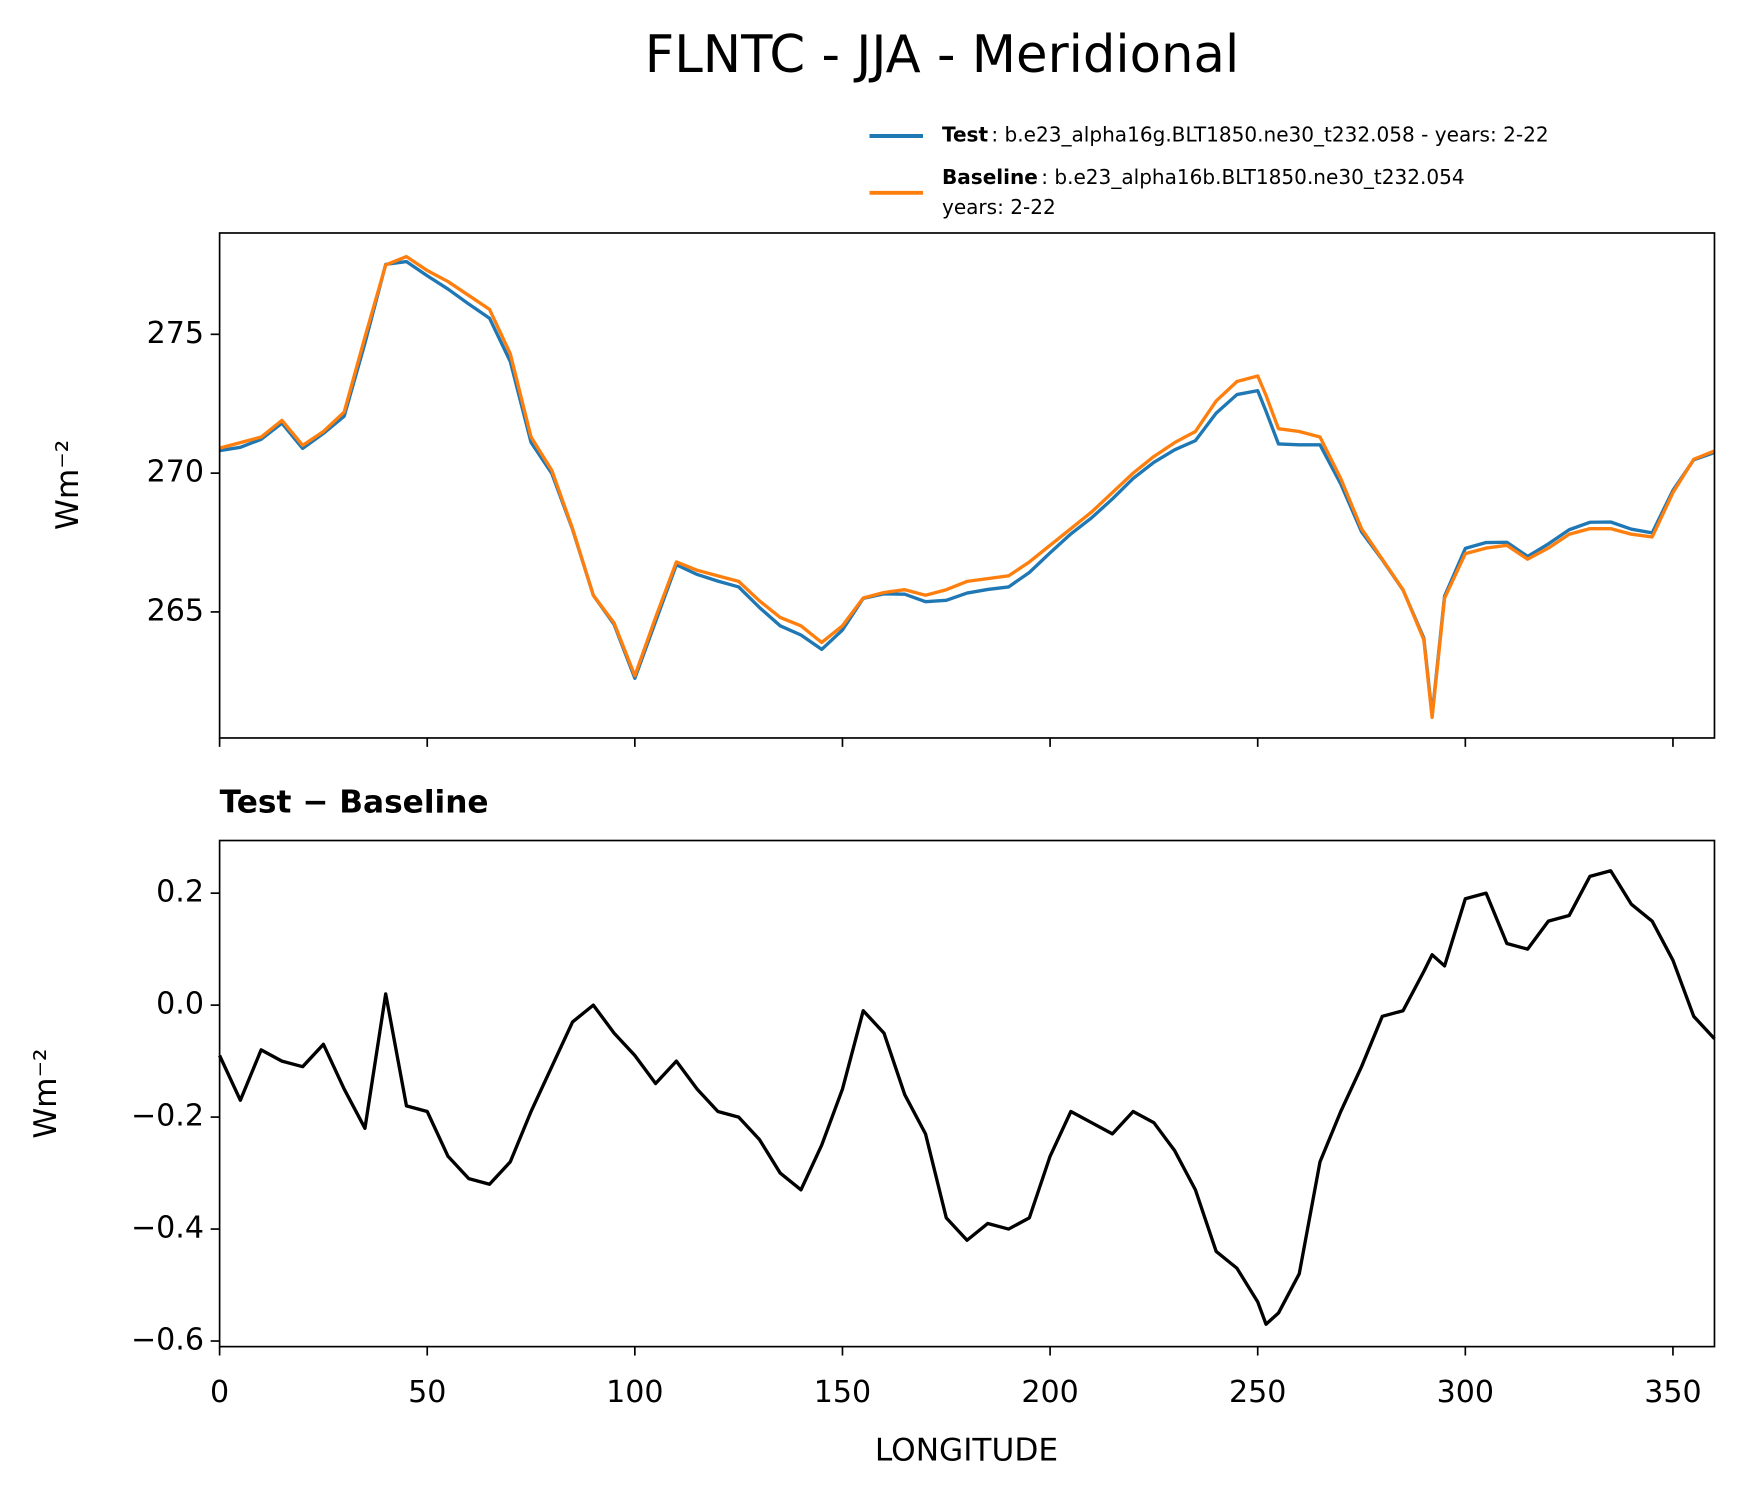  What do you see at coordinates (990, 177) in the screenshot?
I see `legend-label: Baseline` at bounding box center [990, 177].